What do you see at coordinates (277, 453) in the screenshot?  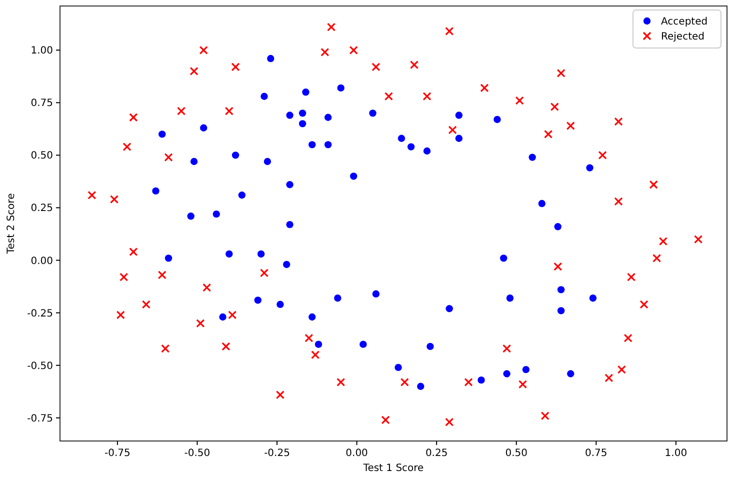 I see `x-tick-label: -0.25` at bounding box center [277, 453].